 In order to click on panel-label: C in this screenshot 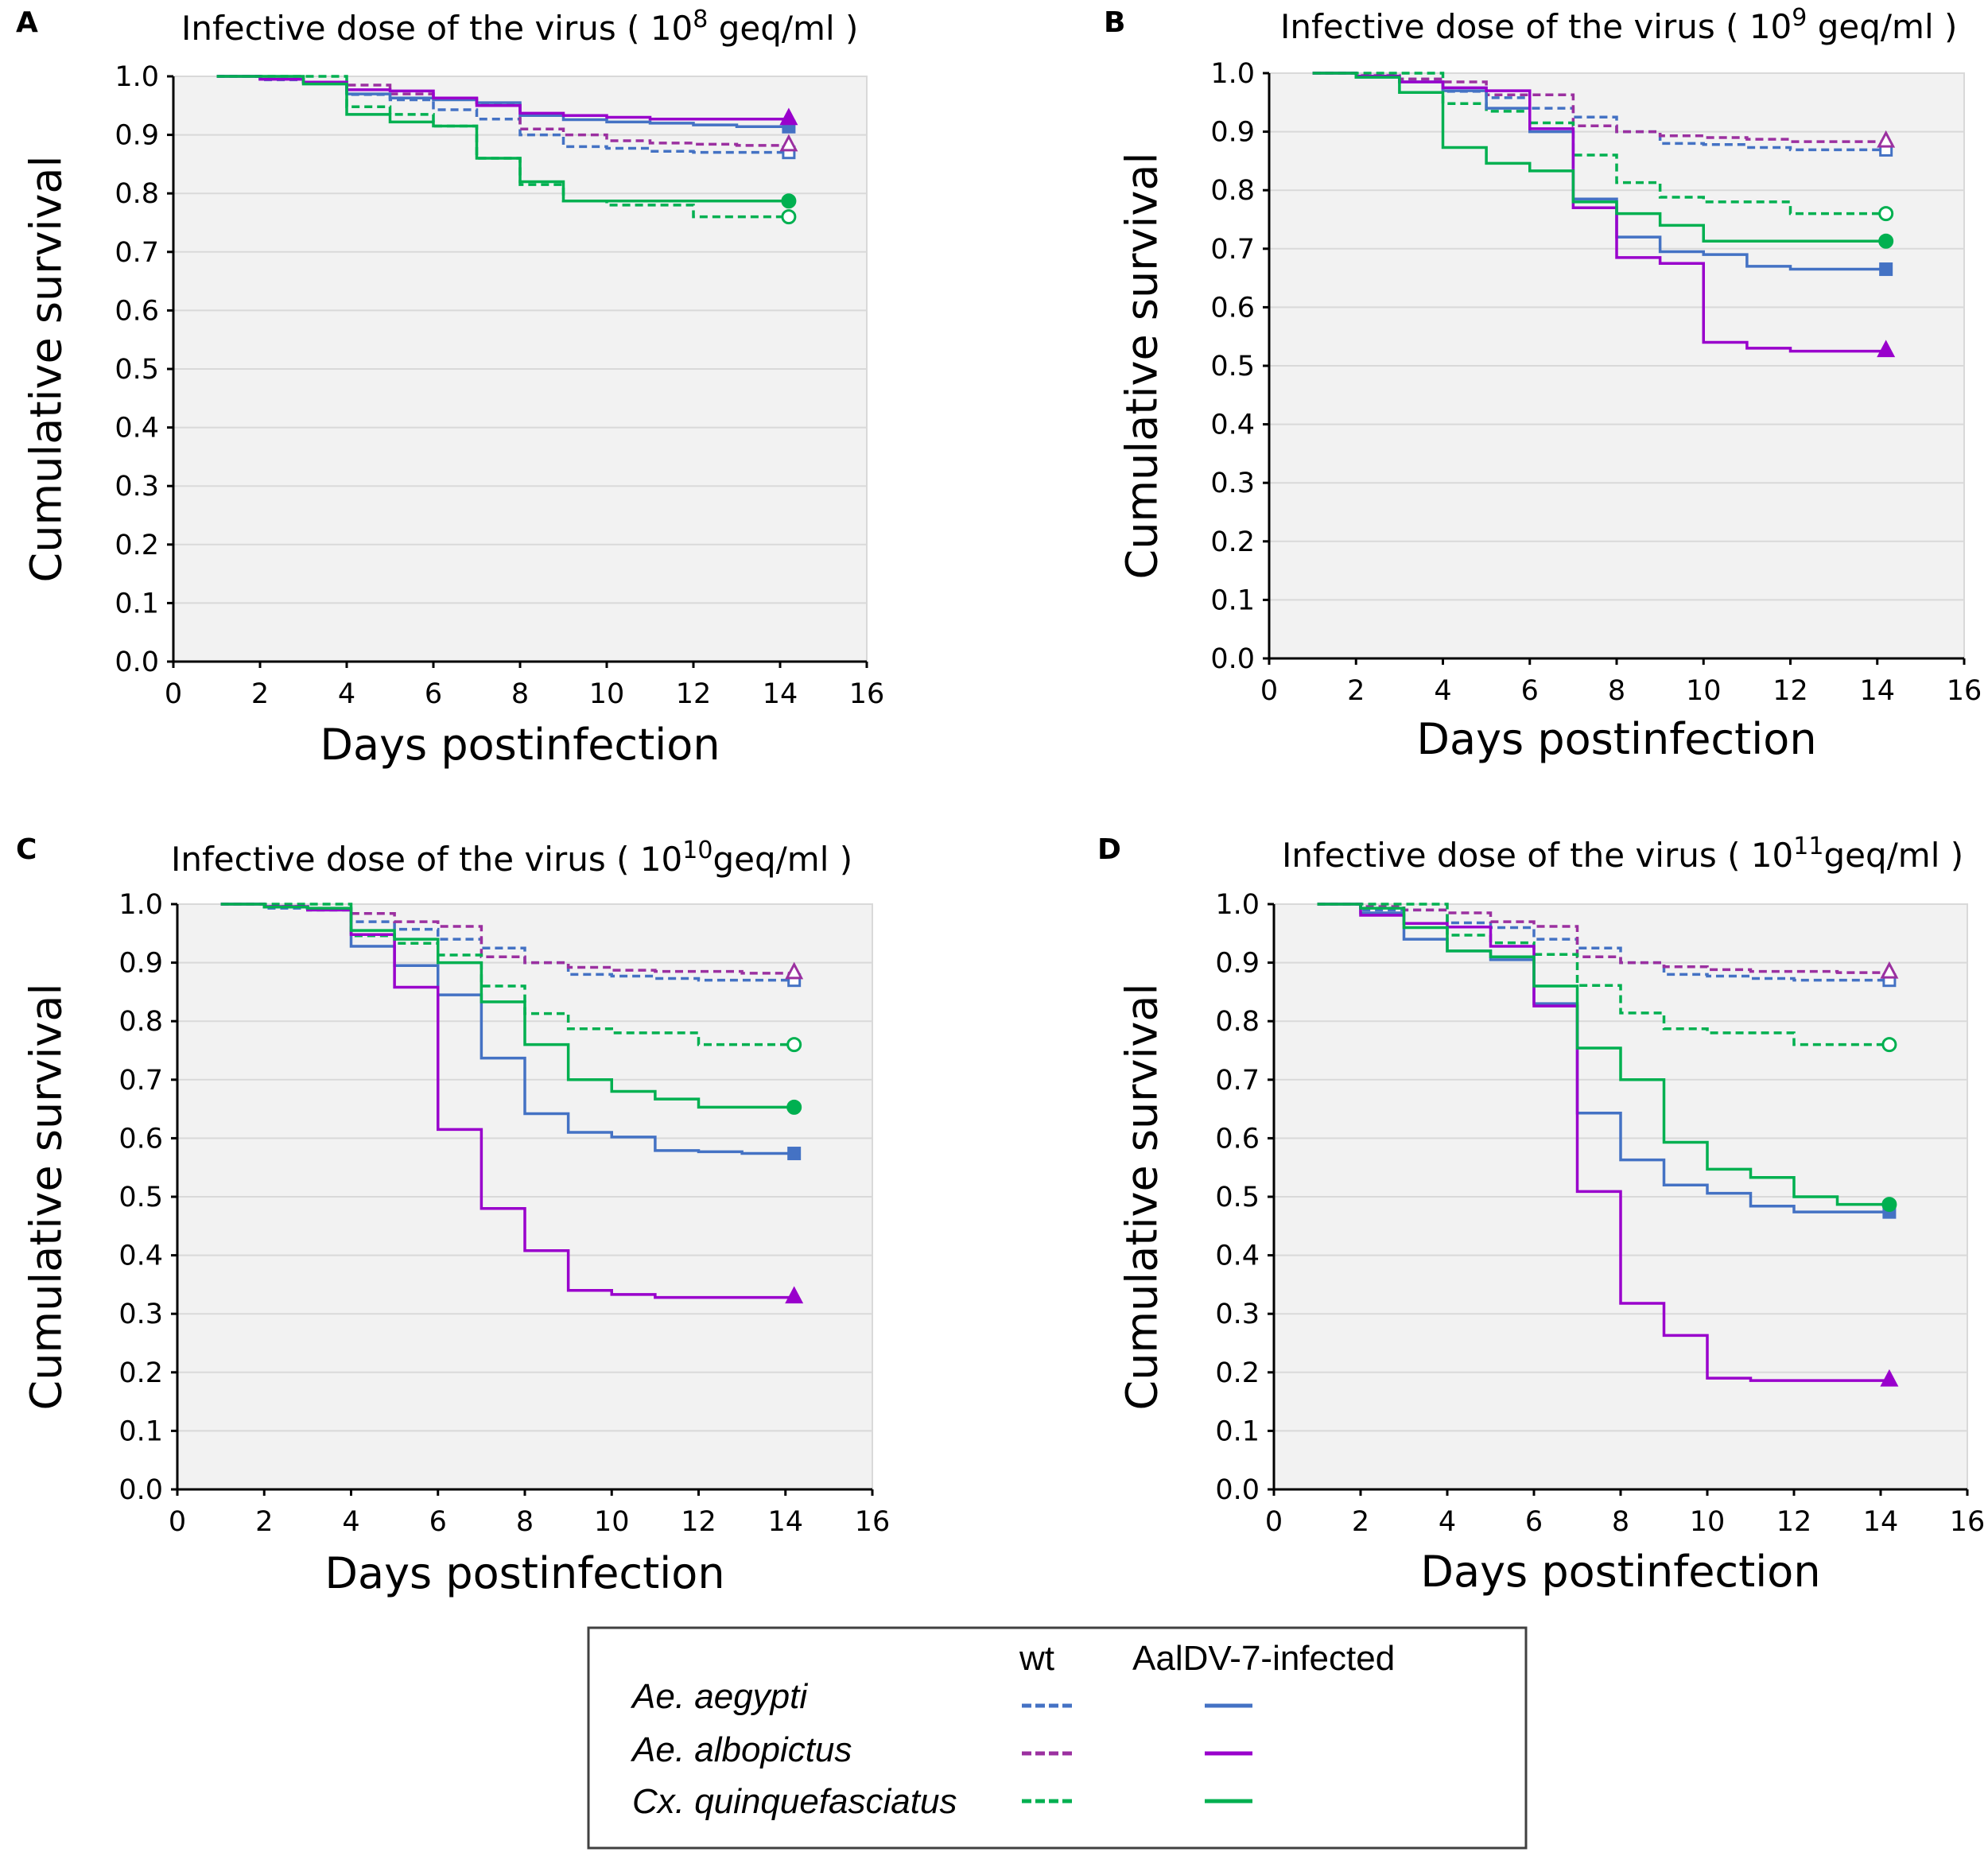, I will do `click(26, 849)`.